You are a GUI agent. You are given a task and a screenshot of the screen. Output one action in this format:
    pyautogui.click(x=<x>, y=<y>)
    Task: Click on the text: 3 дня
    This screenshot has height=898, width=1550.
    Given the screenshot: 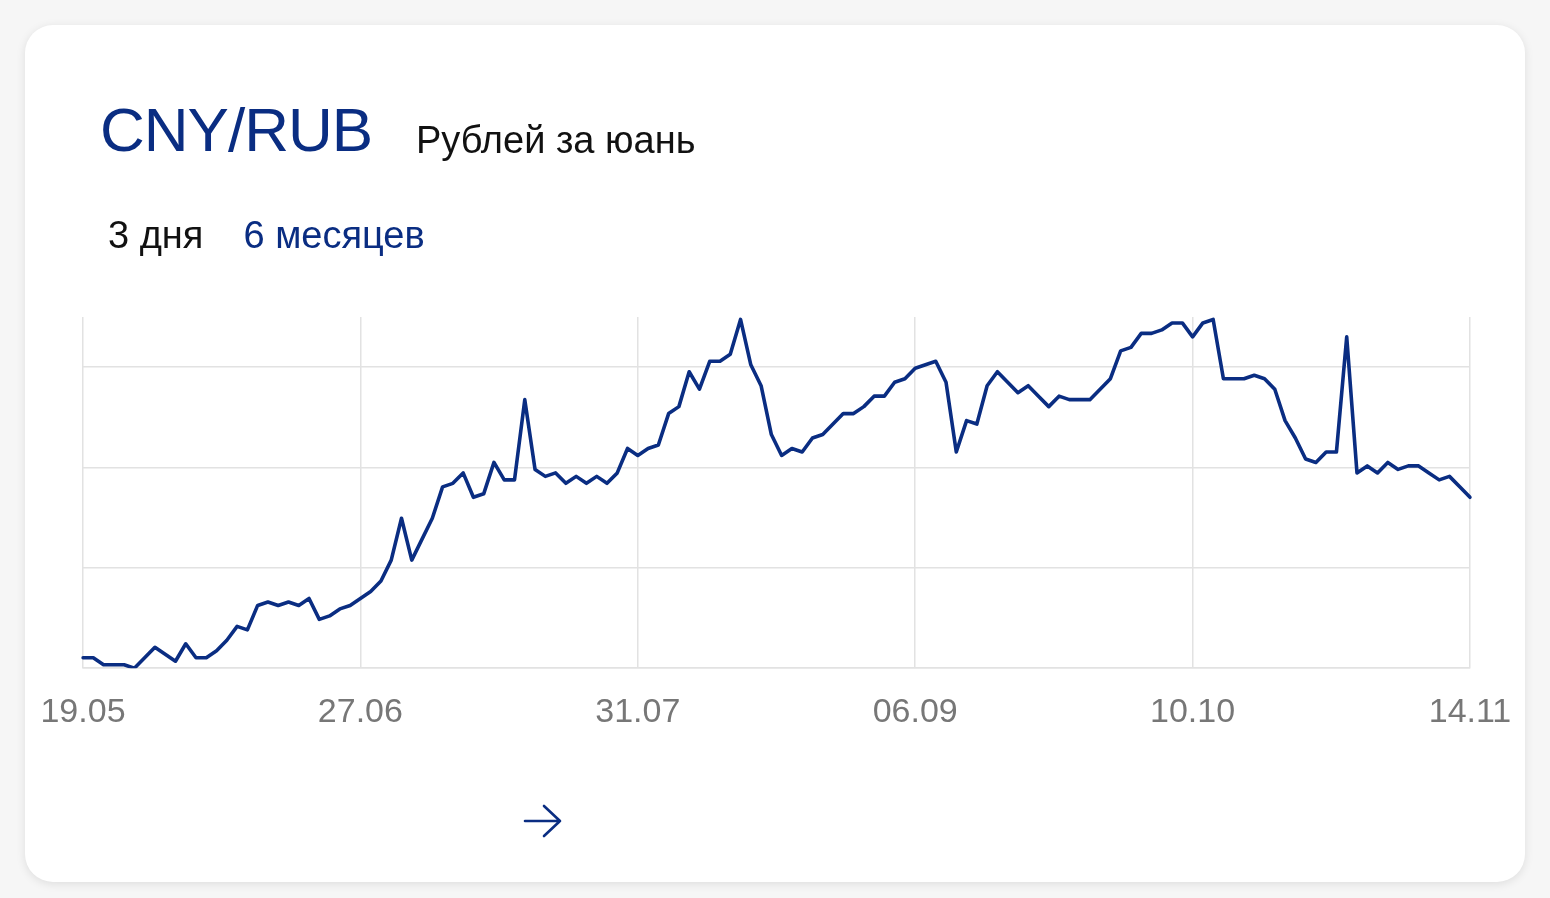 What is the action you would take?
    pyautogui.click(x=156, y=235)
    